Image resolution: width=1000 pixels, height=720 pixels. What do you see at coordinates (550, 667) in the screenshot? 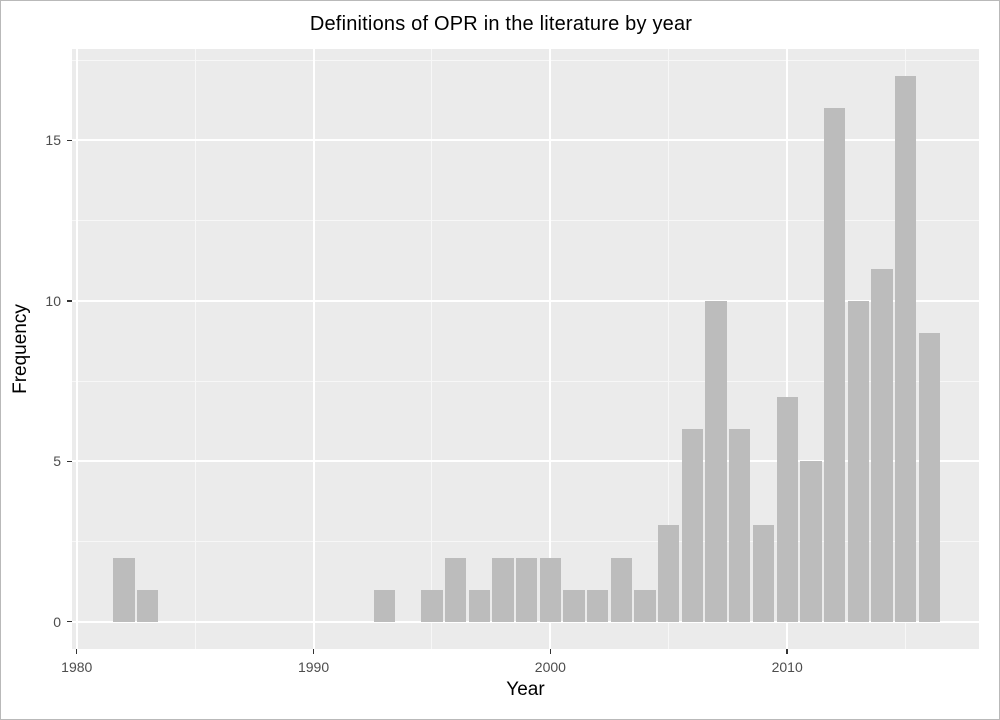
I see `x-tick-label: 2000` at bounding box center [550, 667].